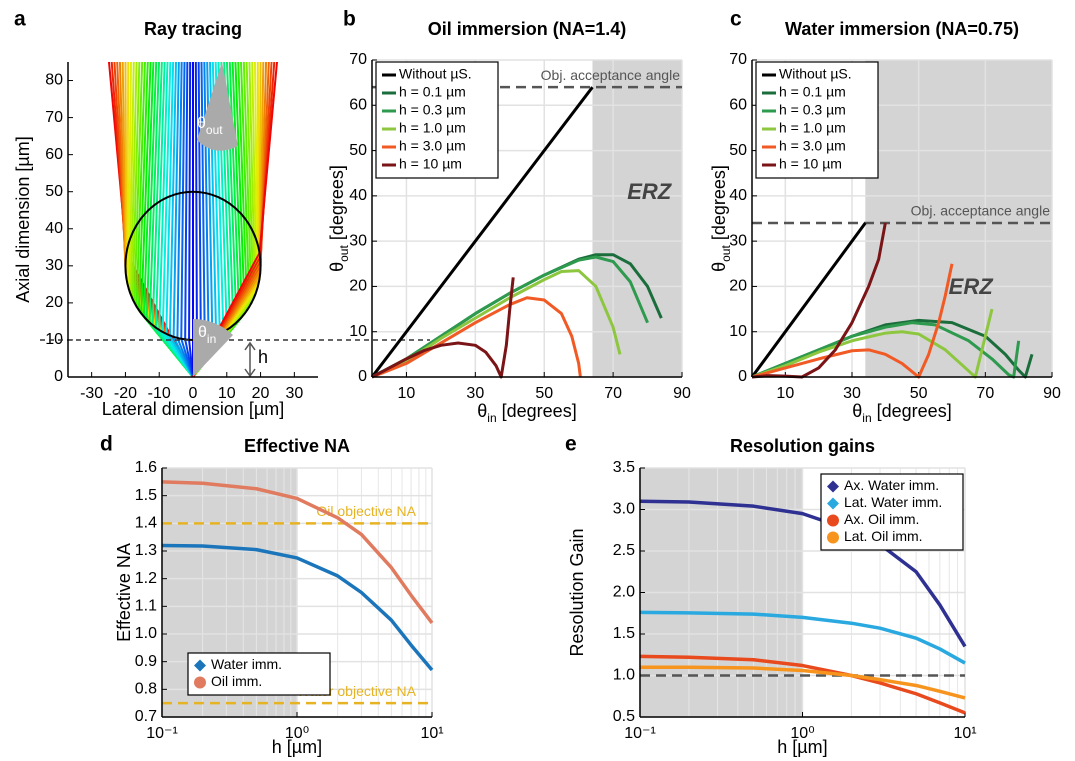  I want to click on y-tick-label: 1.6, so click(146, 467).